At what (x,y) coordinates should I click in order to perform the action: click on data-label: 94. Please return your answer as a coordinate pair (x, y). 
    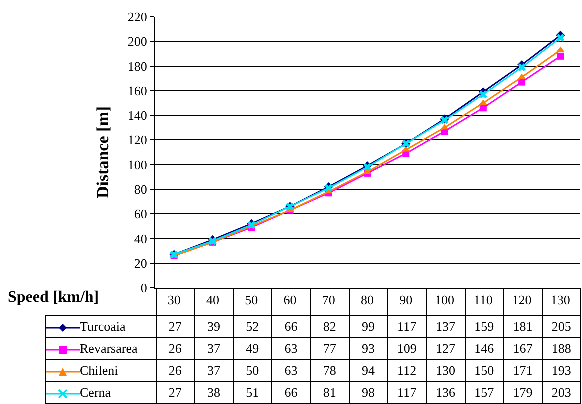
    Looking at the image, I should click on (368, 371).